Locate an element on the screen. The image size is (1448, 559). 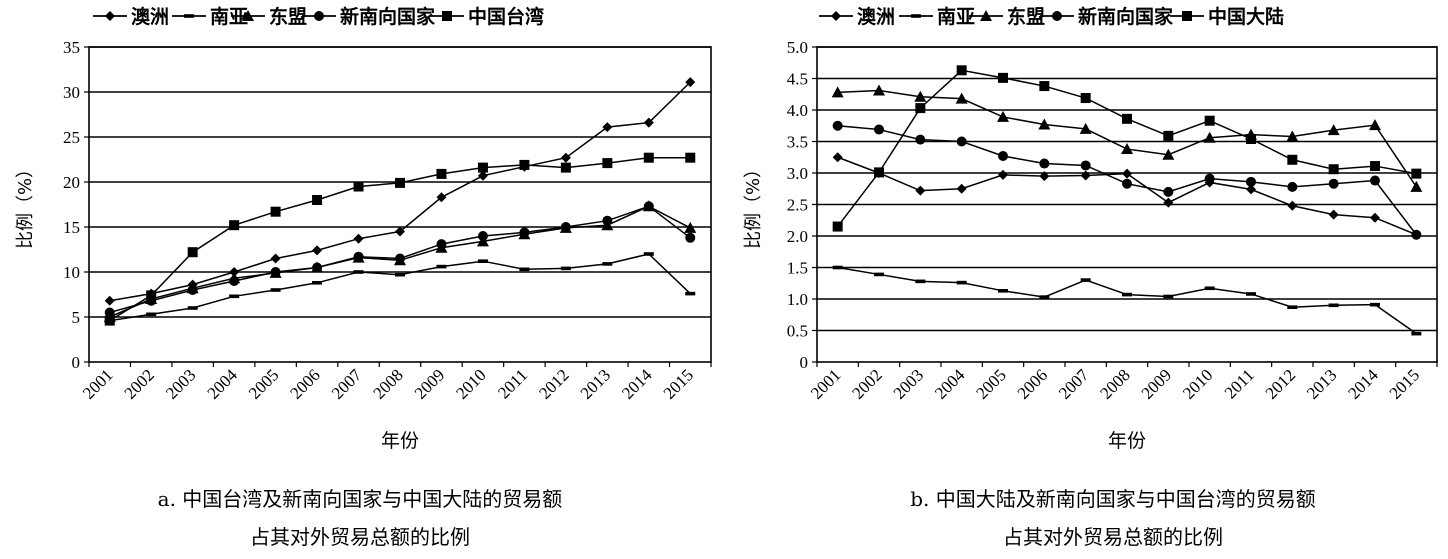
y-tick-label: 2.0 is located at coordinates (797, 236).